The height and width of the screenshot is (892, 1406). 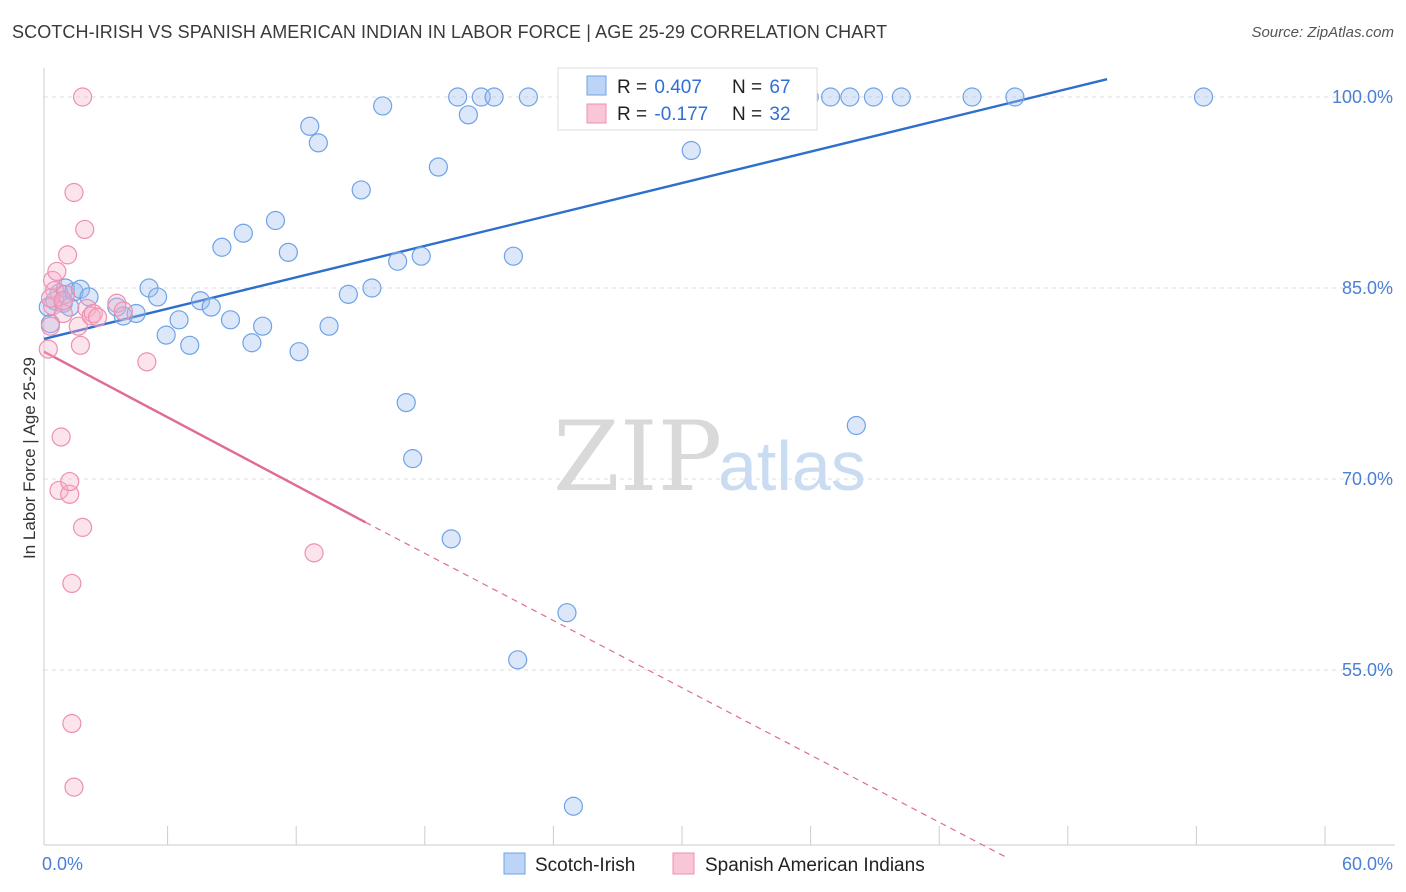 I want to click on legend-row1: R = 0.407, so click(x=659, y=87).